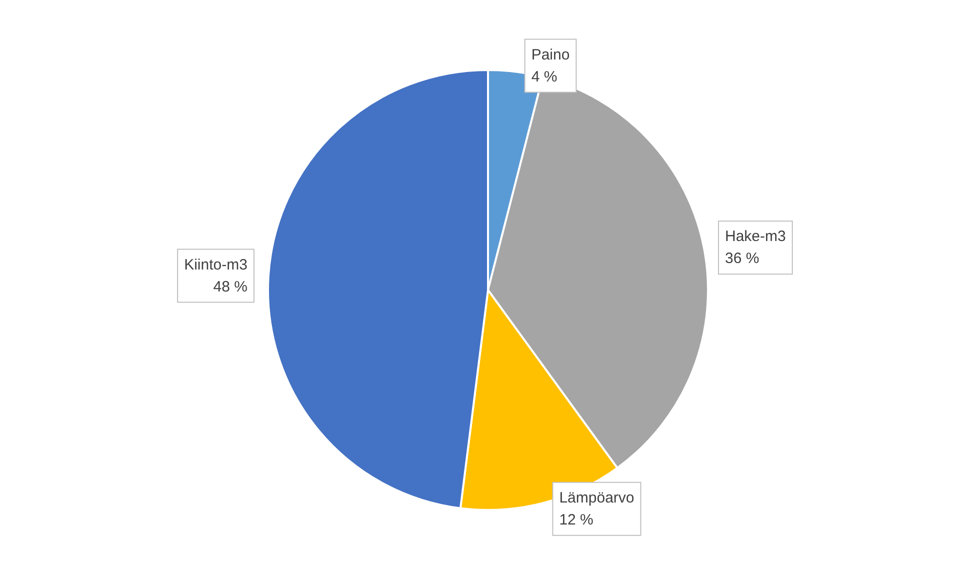  Describe the element at coordinates (742, 259) in the screenshot. I see `data-label: 36 %` at that location.